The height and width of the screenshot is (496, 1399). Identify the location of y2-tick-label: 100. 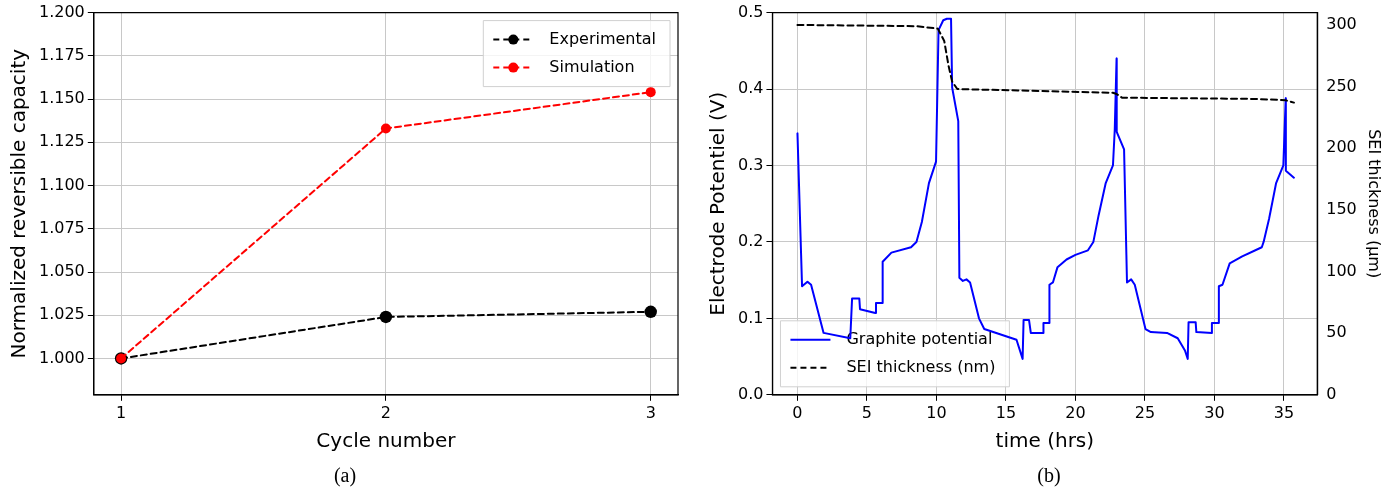
(1341, 270).